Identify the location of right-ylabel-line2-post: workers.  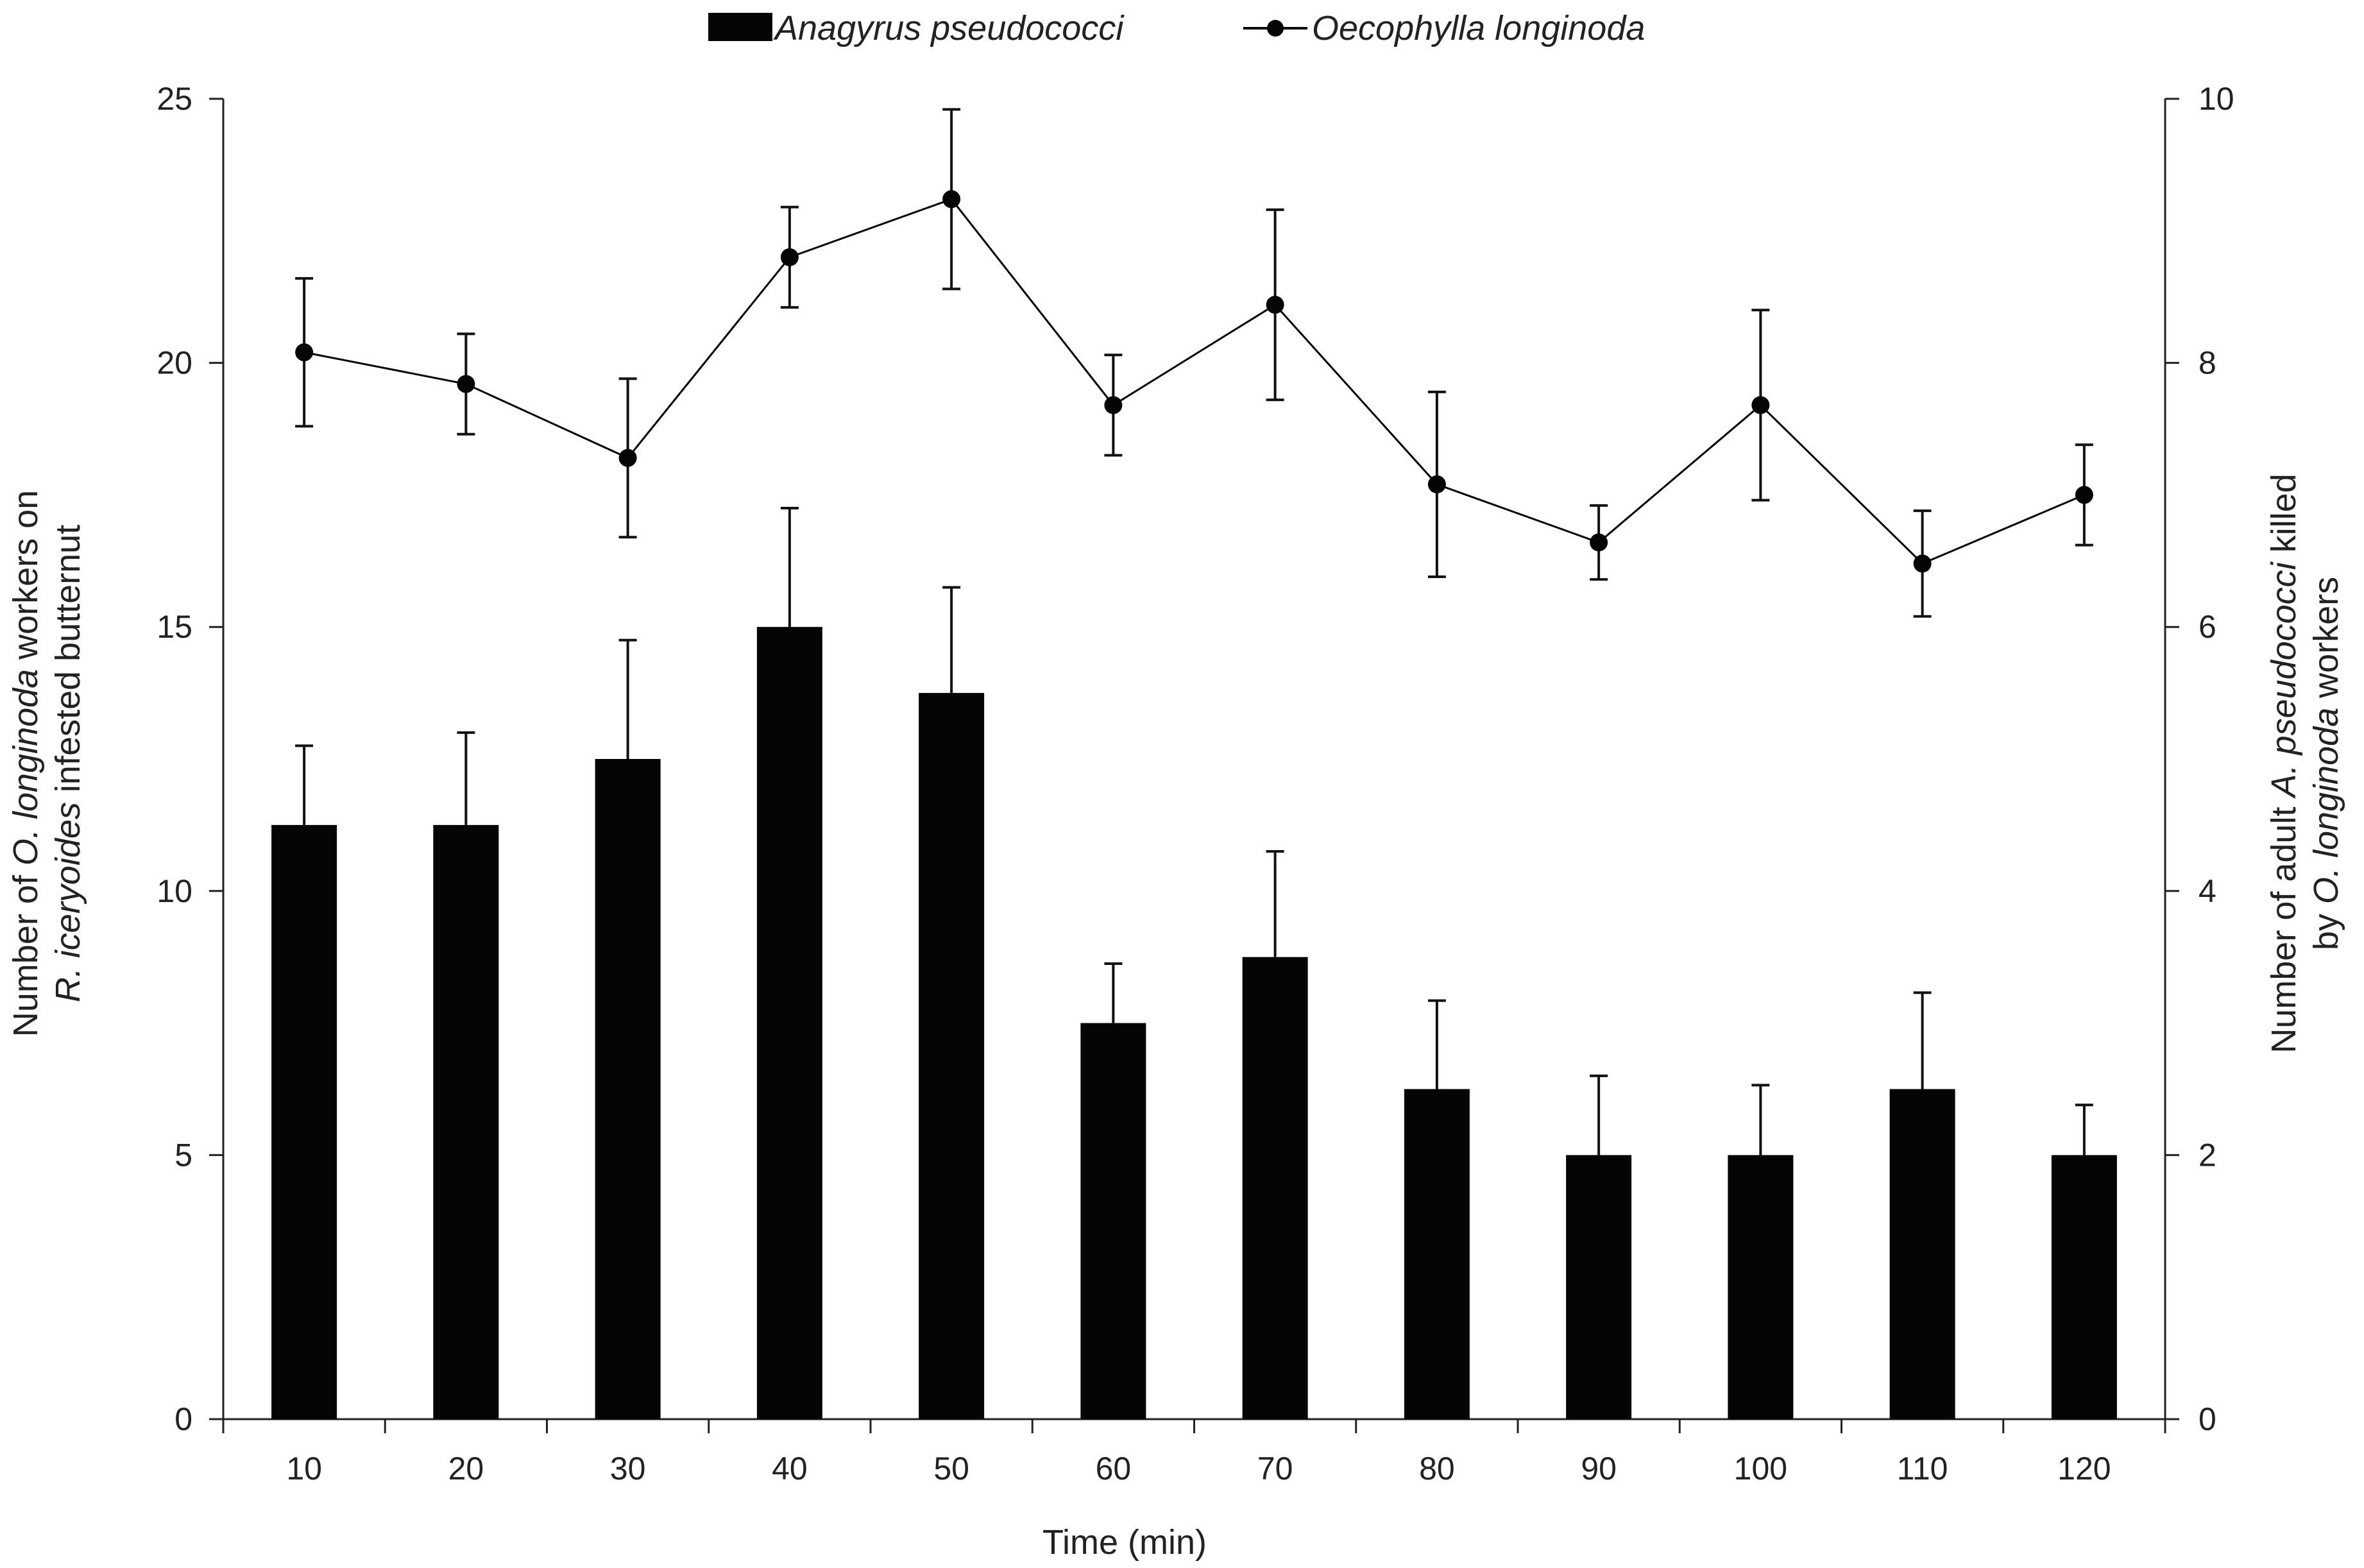
(2326, 642).